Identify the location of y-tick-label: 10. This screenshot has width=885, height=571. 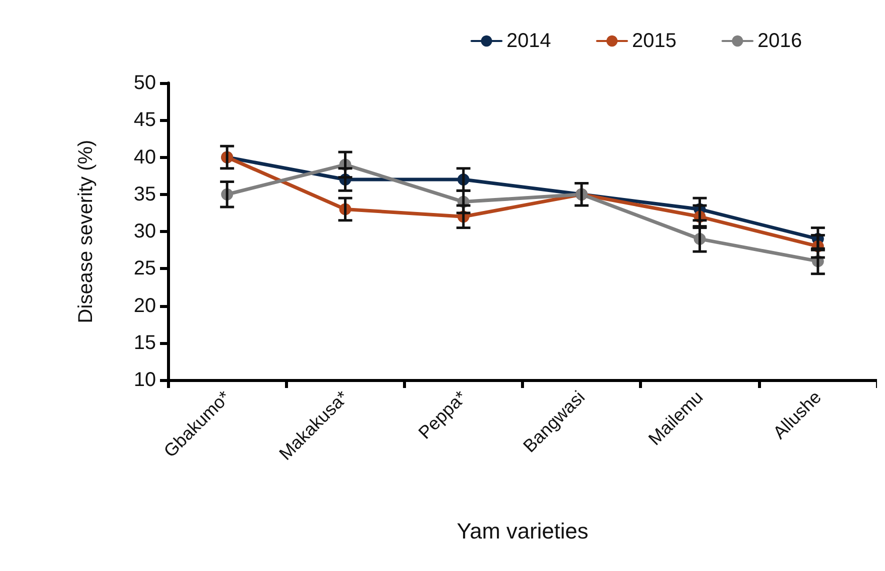
(145, 380).